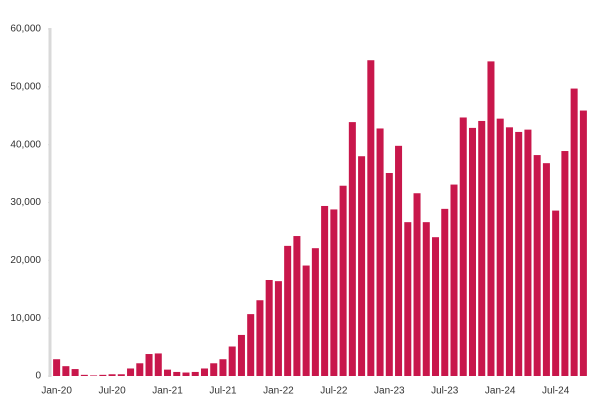  I want to click on x-tick-label: Jul-24, so click(556, 391).